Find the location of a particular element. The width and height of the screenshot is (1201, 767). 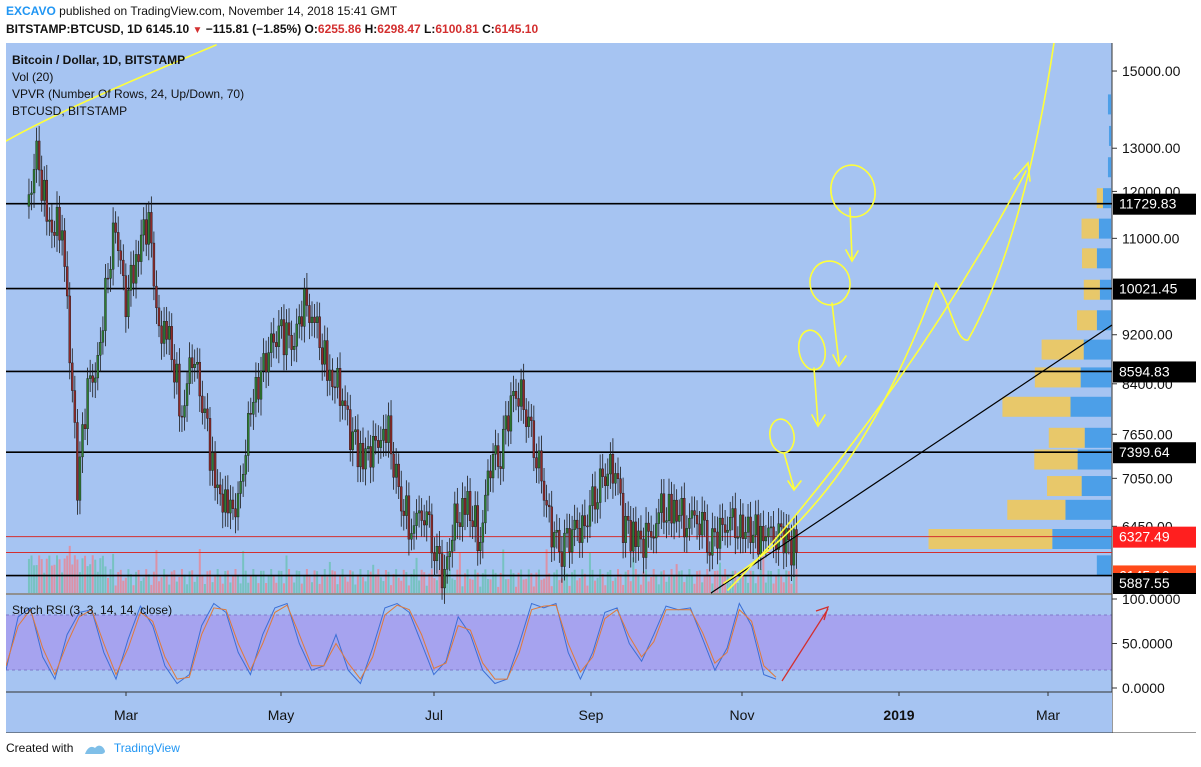

footer-brand: TradingView is located at coordinates (146, 748).